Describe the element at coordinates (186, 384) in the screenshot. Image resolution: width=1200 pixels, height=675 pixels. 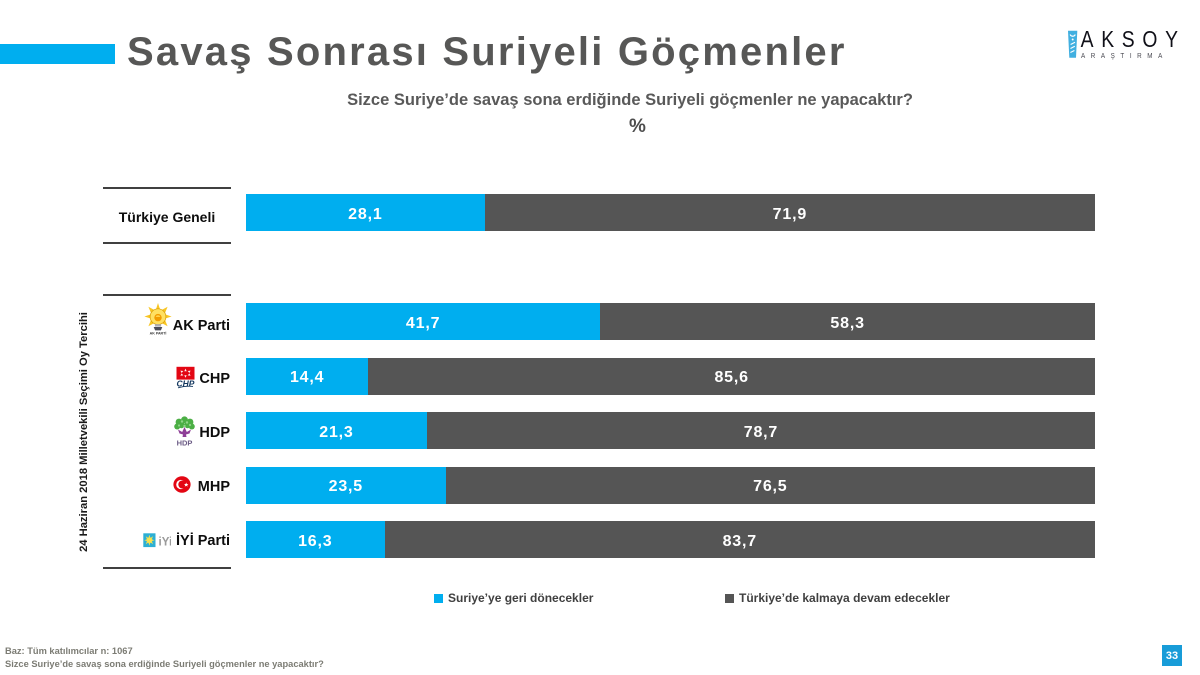
I see `svg-text: CHP` at that location.